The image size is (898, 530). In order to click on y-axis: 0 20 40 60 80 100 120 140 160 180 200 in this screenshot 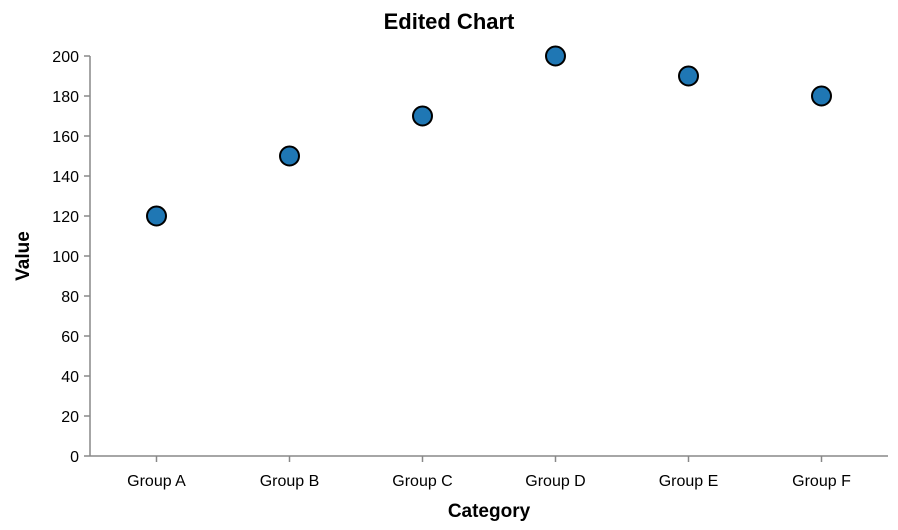, I will do `click(71, 257)`.